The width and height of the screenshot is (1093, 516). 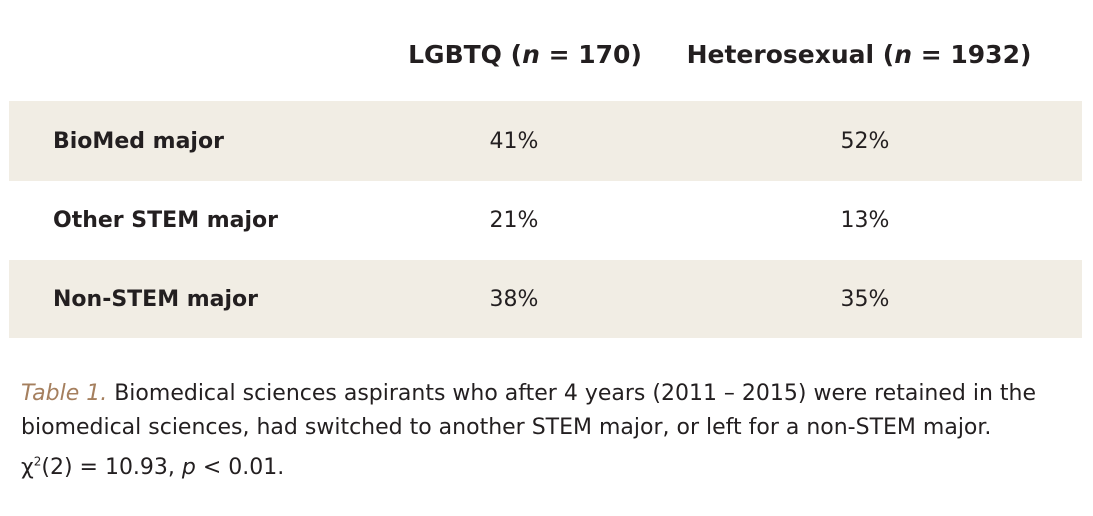 I want to click on column-header-heterosexual: Heterosexual (n = 1932), so click(x=859, y=54).